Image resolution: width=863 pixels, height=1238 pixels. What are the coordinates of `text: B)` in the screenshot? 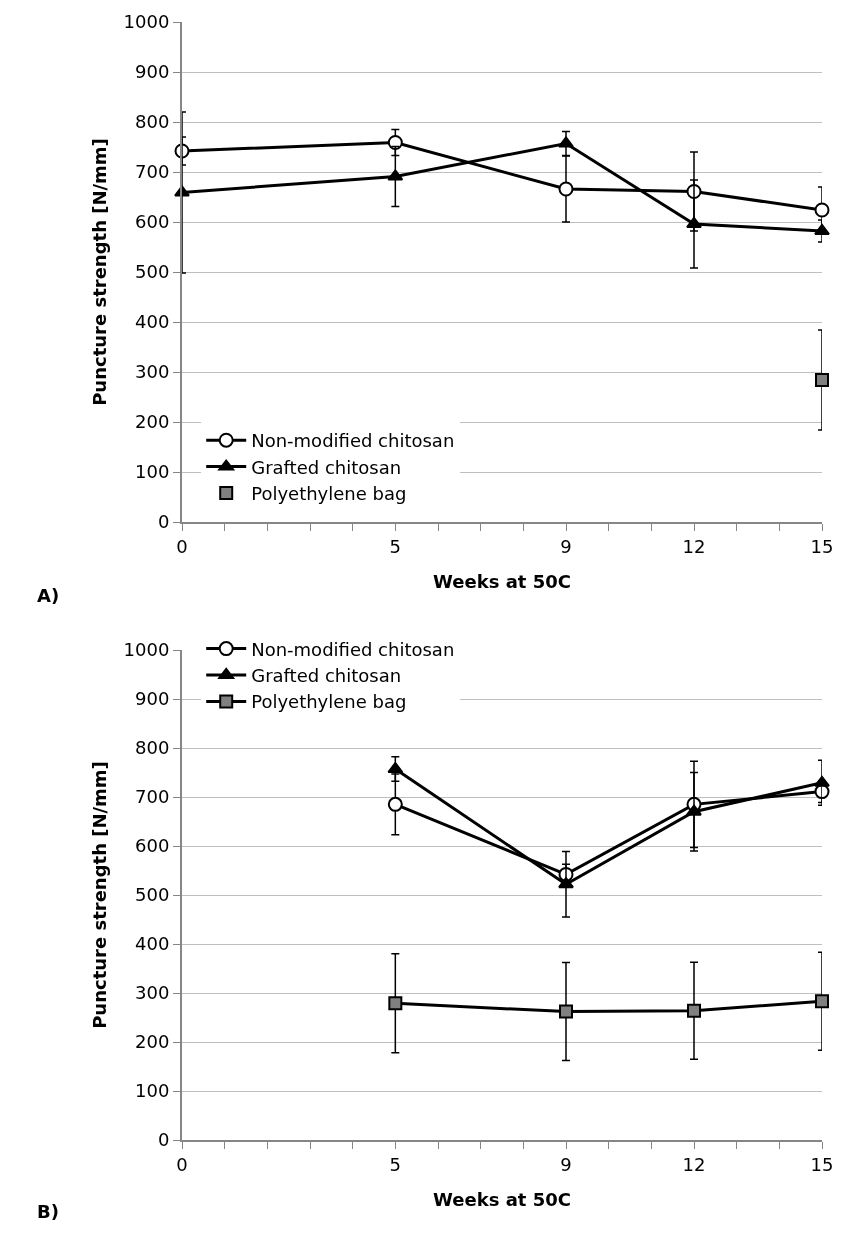 It's located at (48, 1211).